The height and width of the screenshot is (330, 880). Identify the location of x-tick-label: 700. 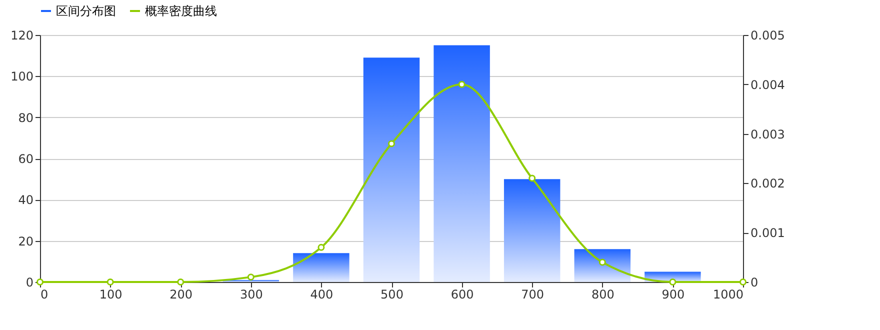
(532, 295).